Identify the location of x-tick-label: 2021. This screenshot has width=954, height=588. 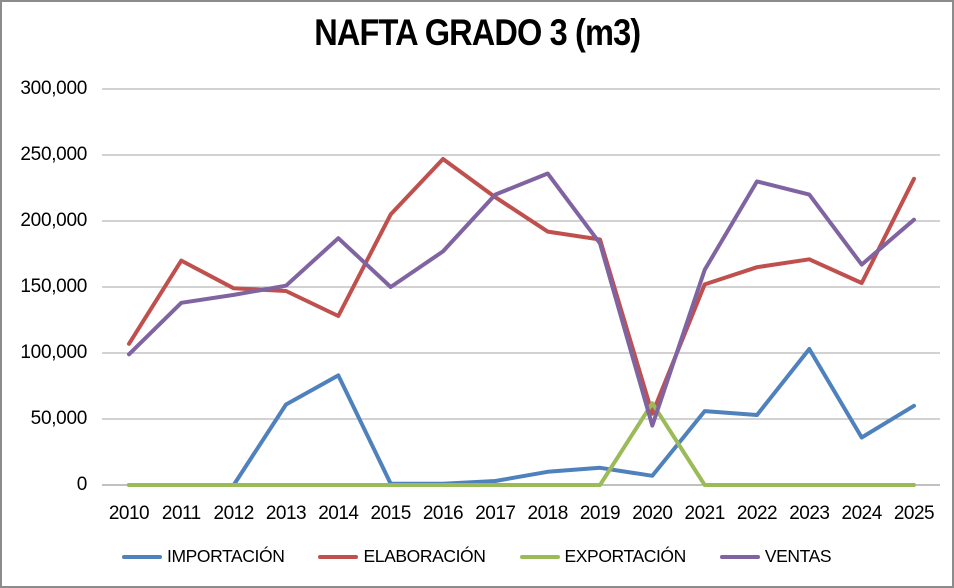
(705, 513).